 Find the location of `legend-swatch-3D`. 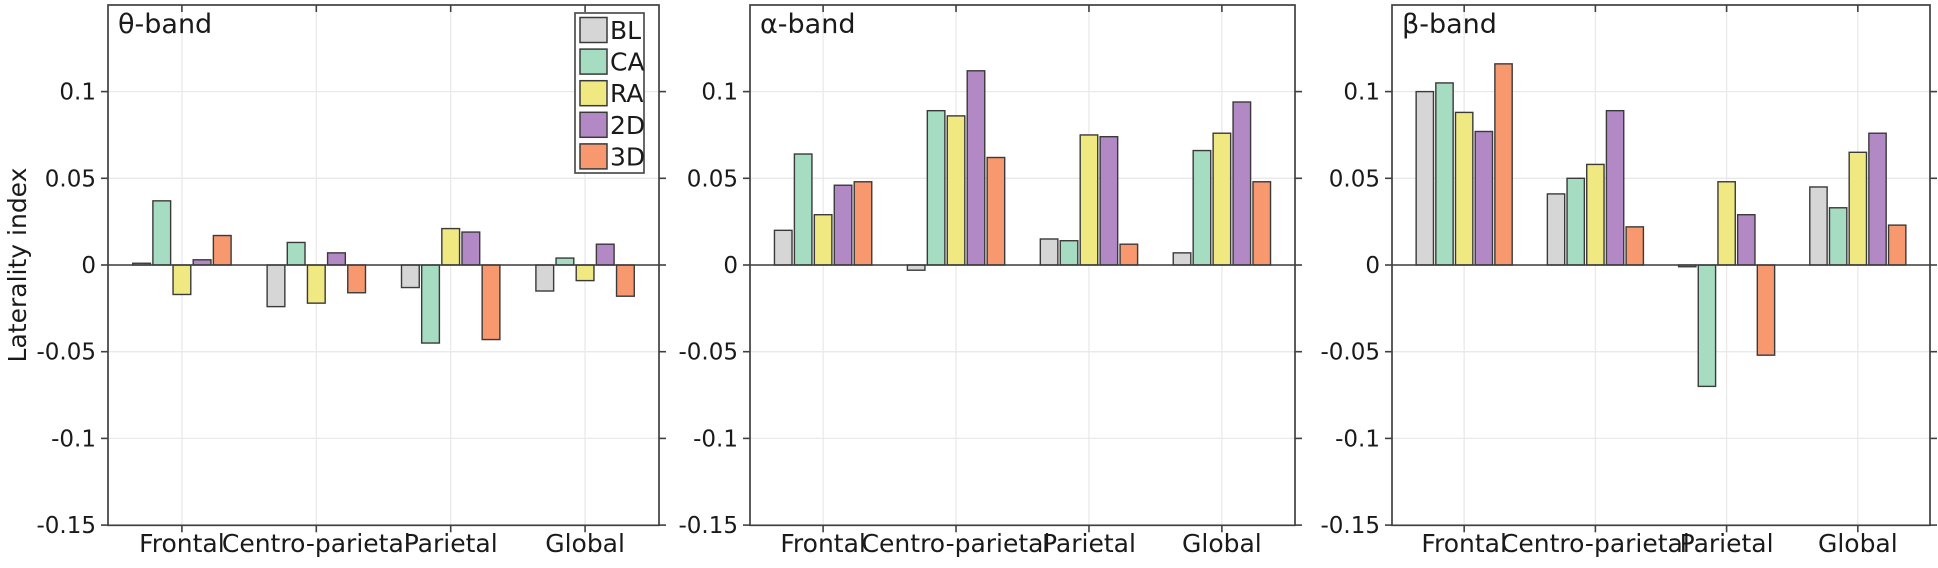

legend-swatch-3D is located at coordinates (593, 156).